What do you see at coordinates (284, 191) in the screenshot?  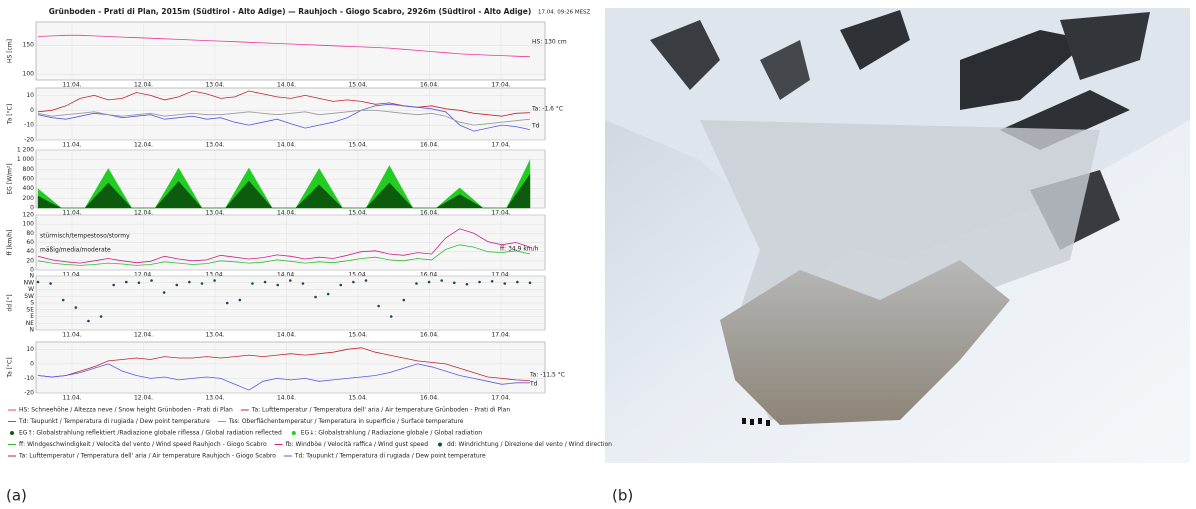 I see `area` at bounding box center [284, 191].